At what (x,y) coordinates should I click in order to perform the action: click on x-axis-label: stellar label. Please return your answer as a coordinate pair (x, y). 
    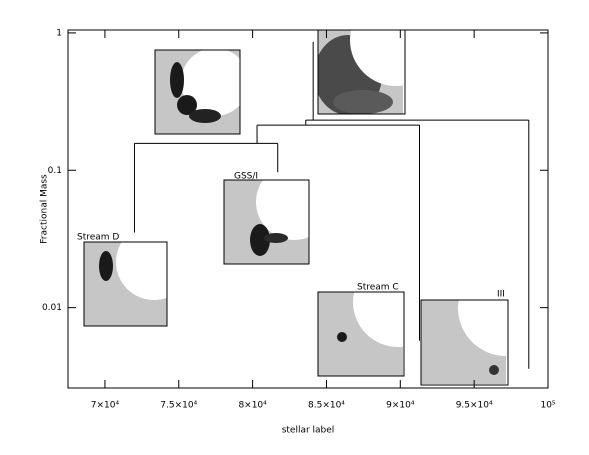
    Looking at the image, I should click on (308, 431).